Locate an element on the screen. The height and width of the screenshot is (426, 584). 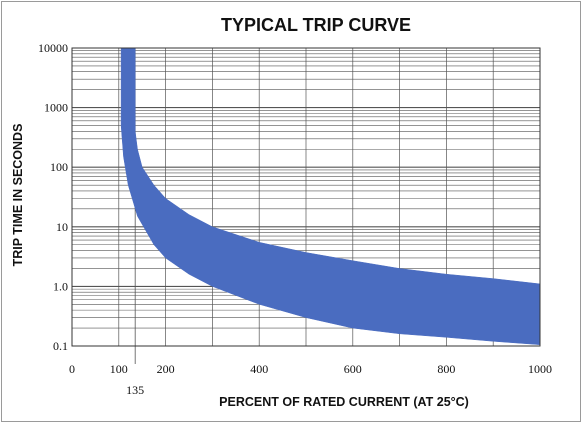
y-tick-label: 0.1 is located at coordinates (60, 346).